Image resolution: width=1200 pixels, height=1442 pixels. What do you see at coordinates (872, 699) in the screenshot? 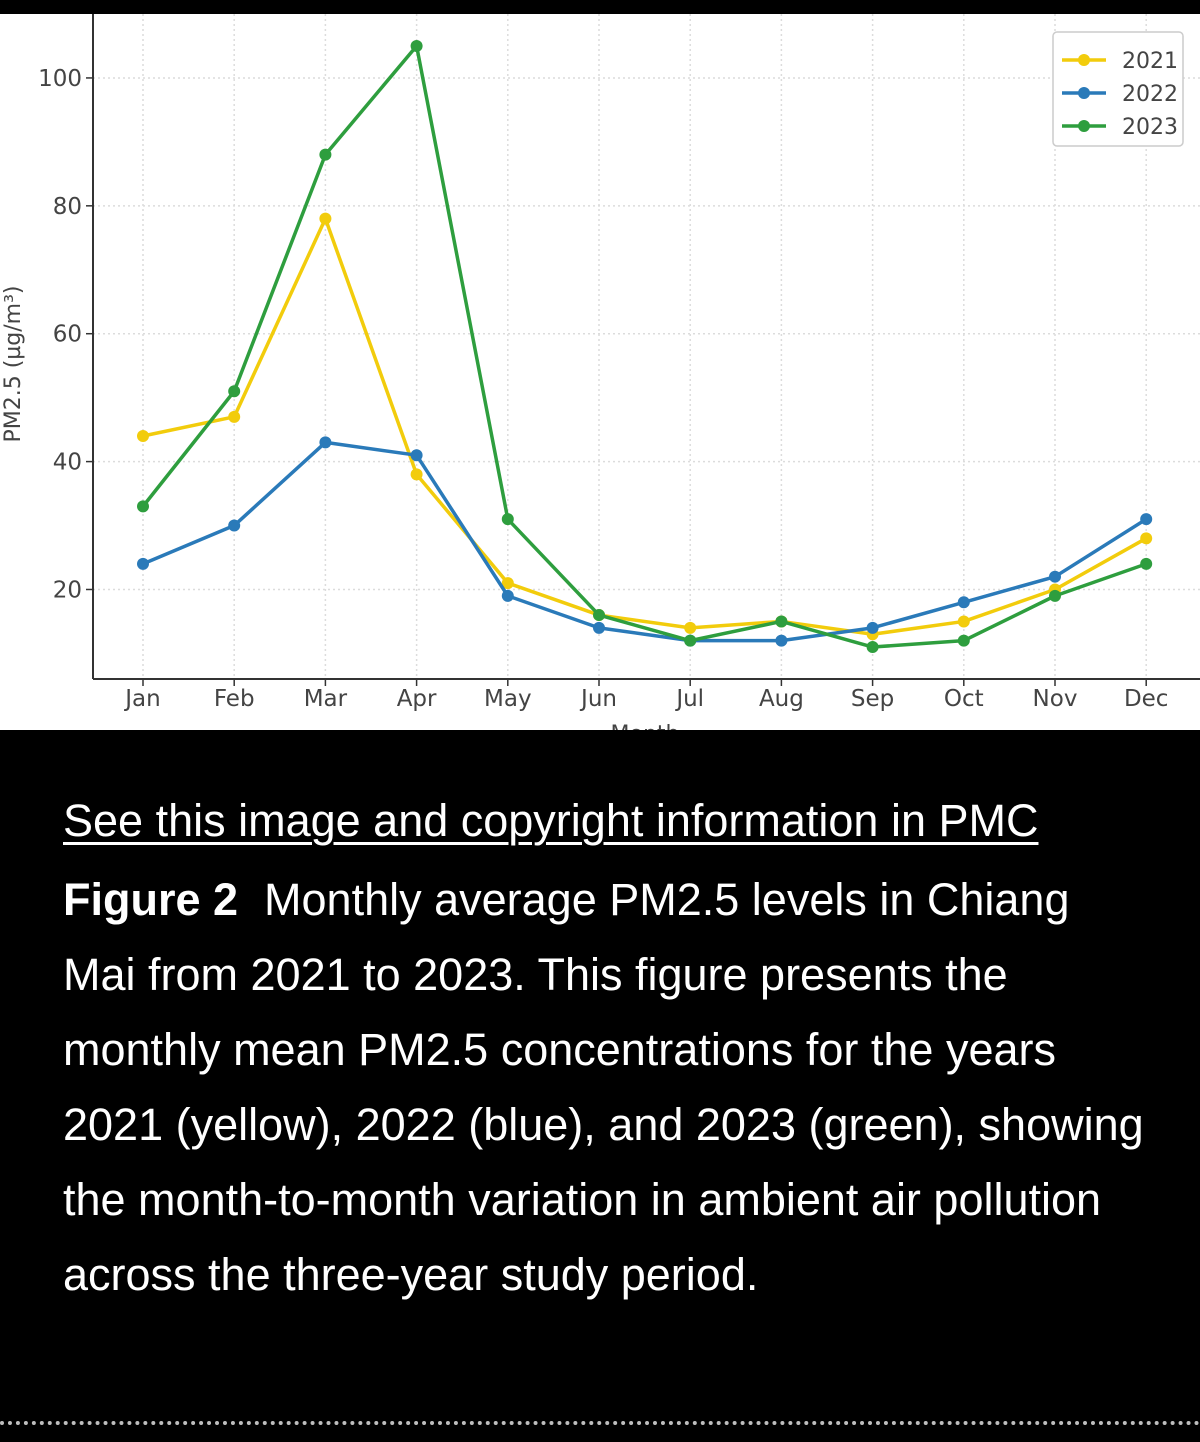
I see `x-tick-label: Sep` at bounding box center [872, 699].